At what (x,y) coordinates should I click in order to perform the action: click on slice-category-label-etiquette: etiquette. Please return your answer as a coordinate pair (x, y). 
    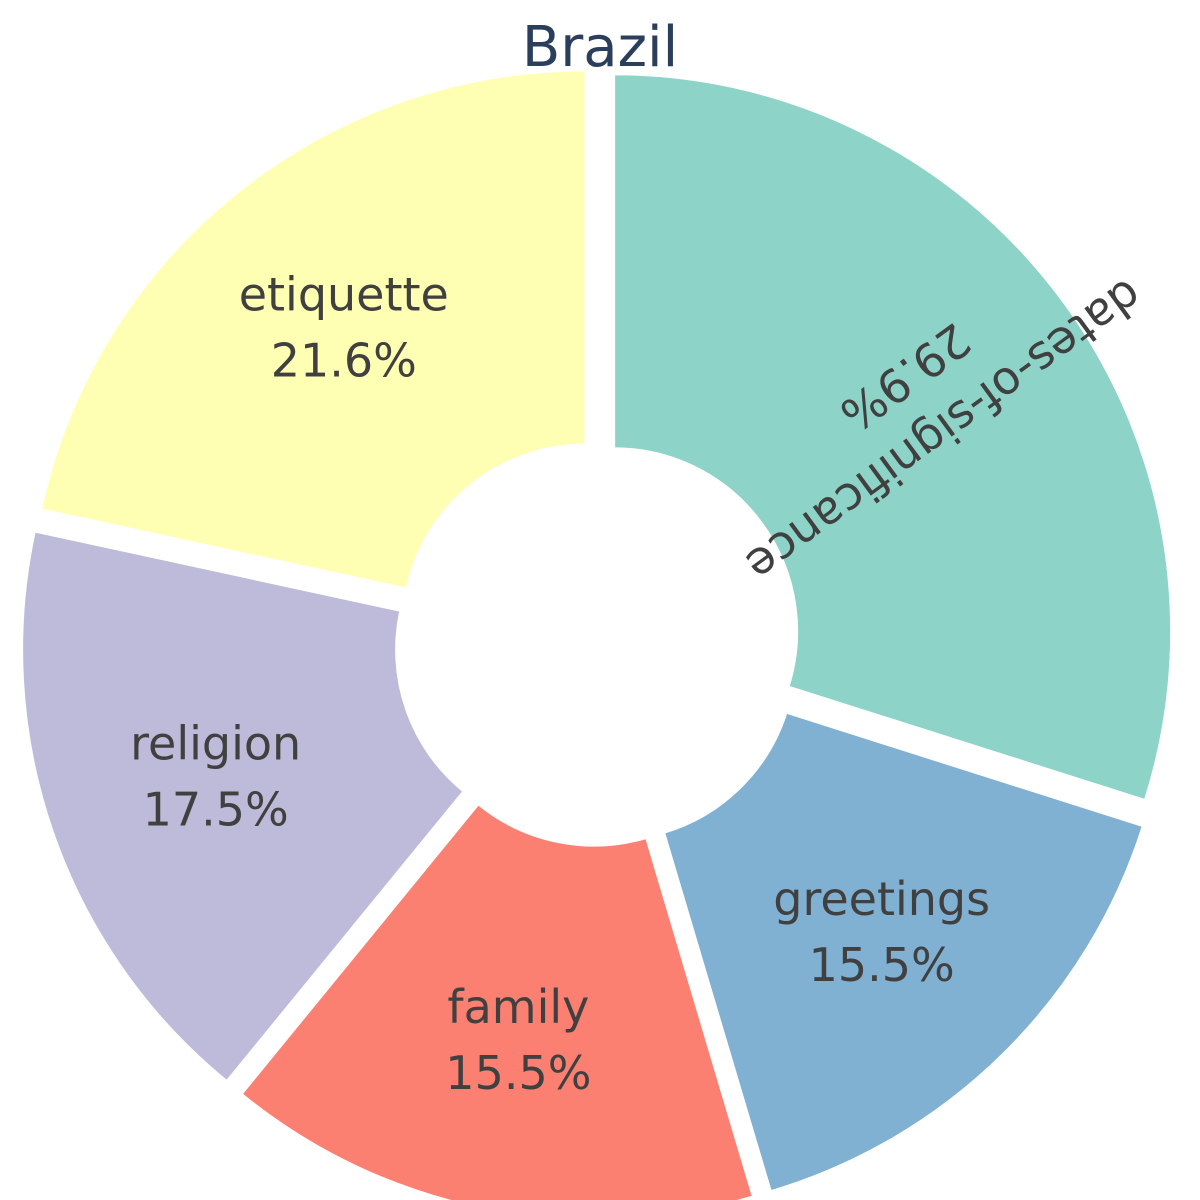
    Looking at the image, I should click on (344, 295).